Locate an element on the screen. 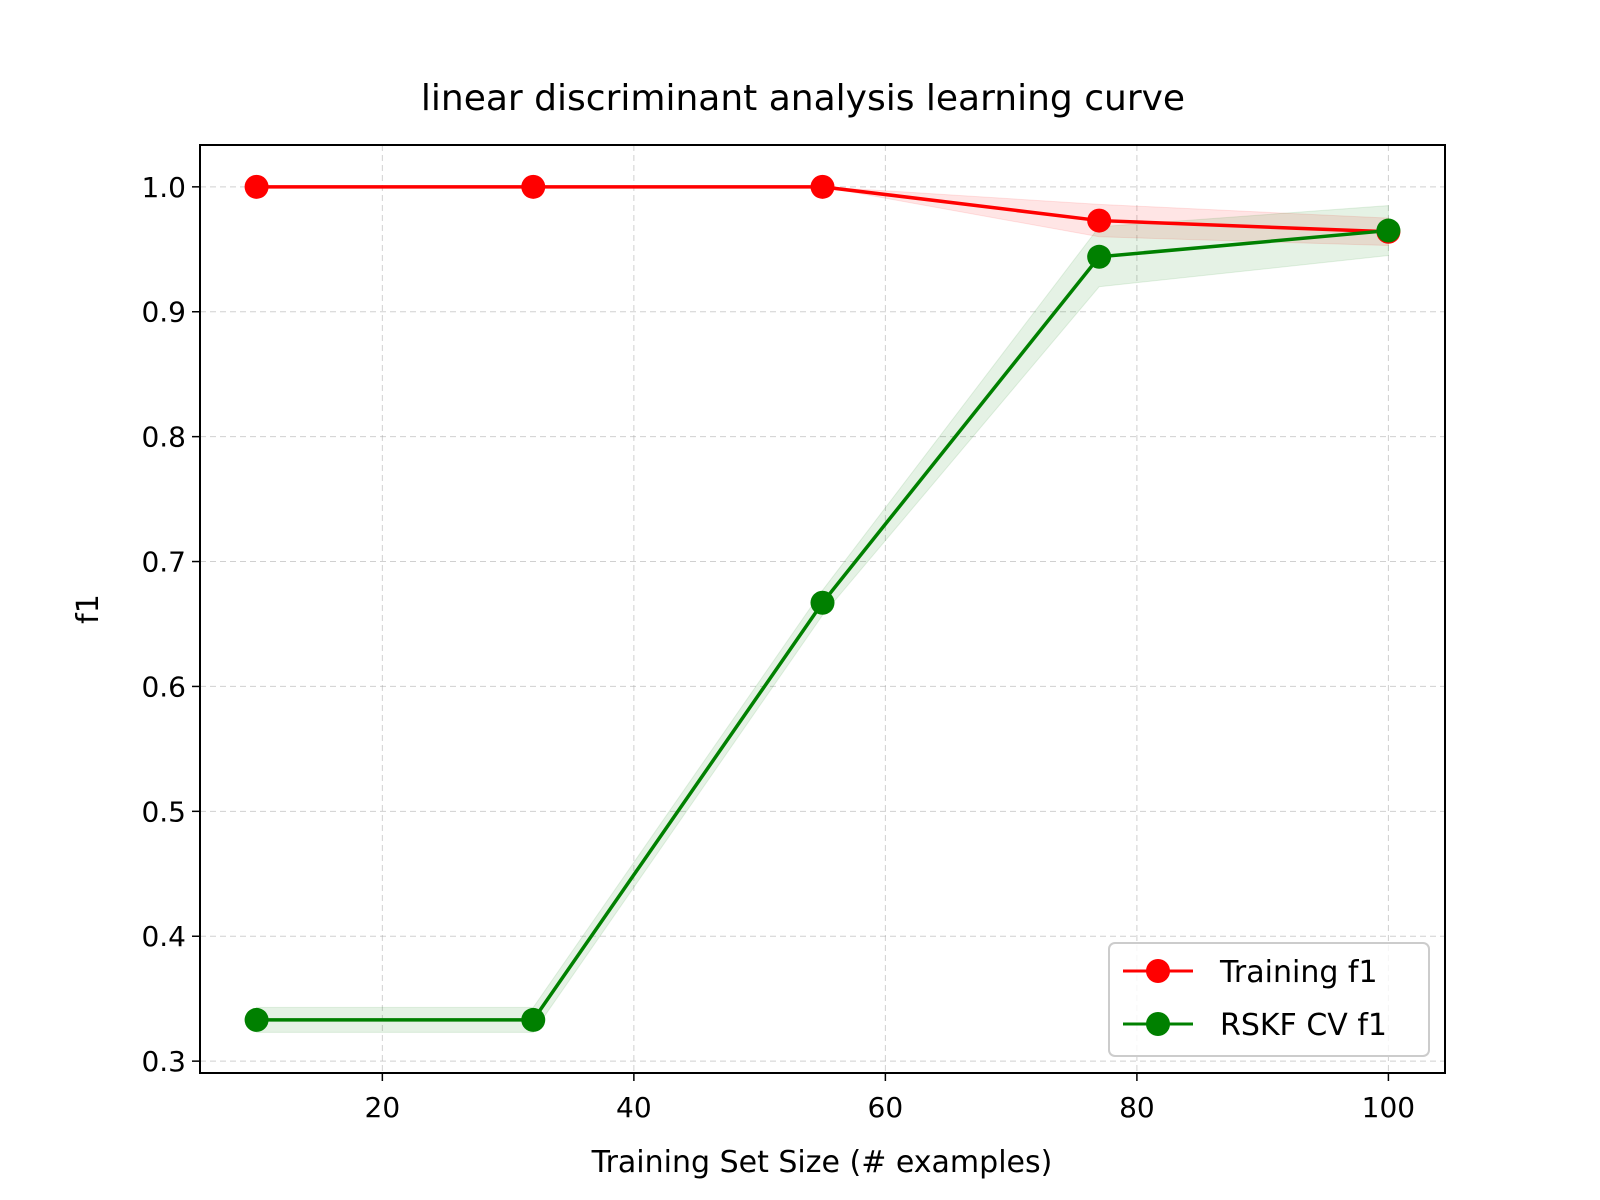 The height and width of the screenshot is (1200, 1600). x-tick-label: 100 is located at coordinates (1388, 1107).